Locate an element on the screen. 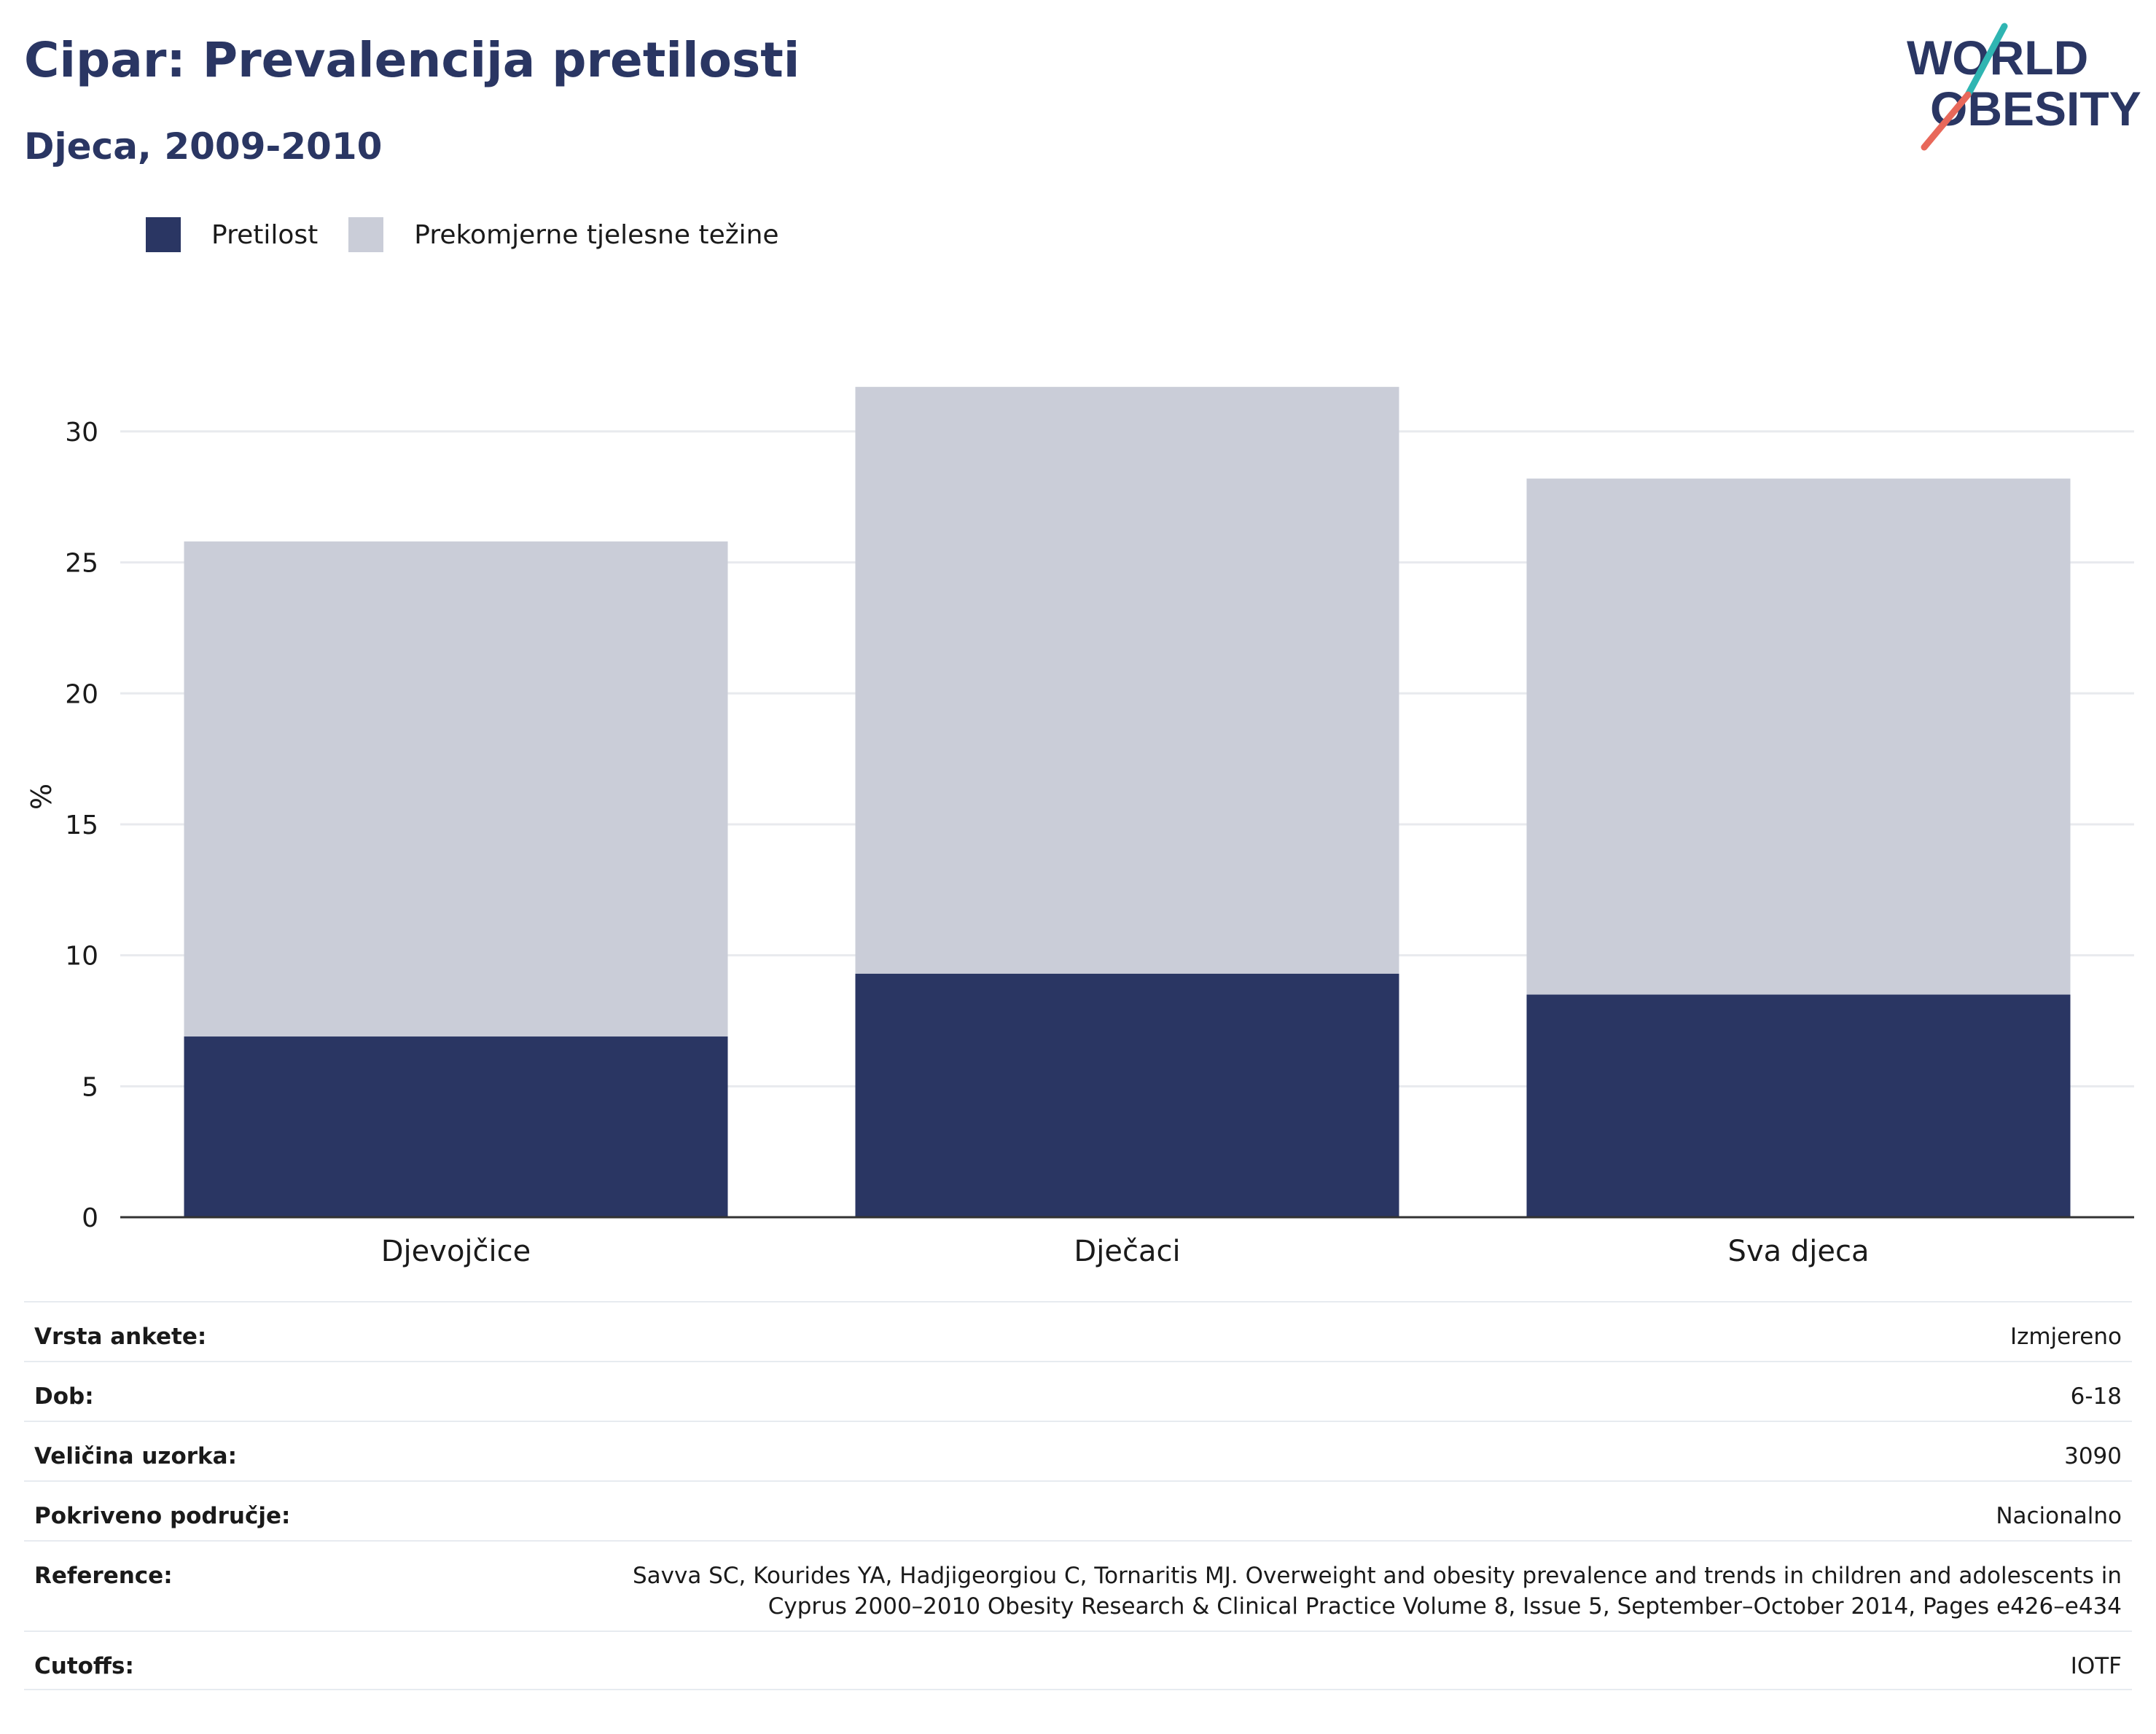 The height and width of the screenshot is (1734, 2156). meta-row: Cutoffs: IOTF is located at coordinates (1078, 1660).